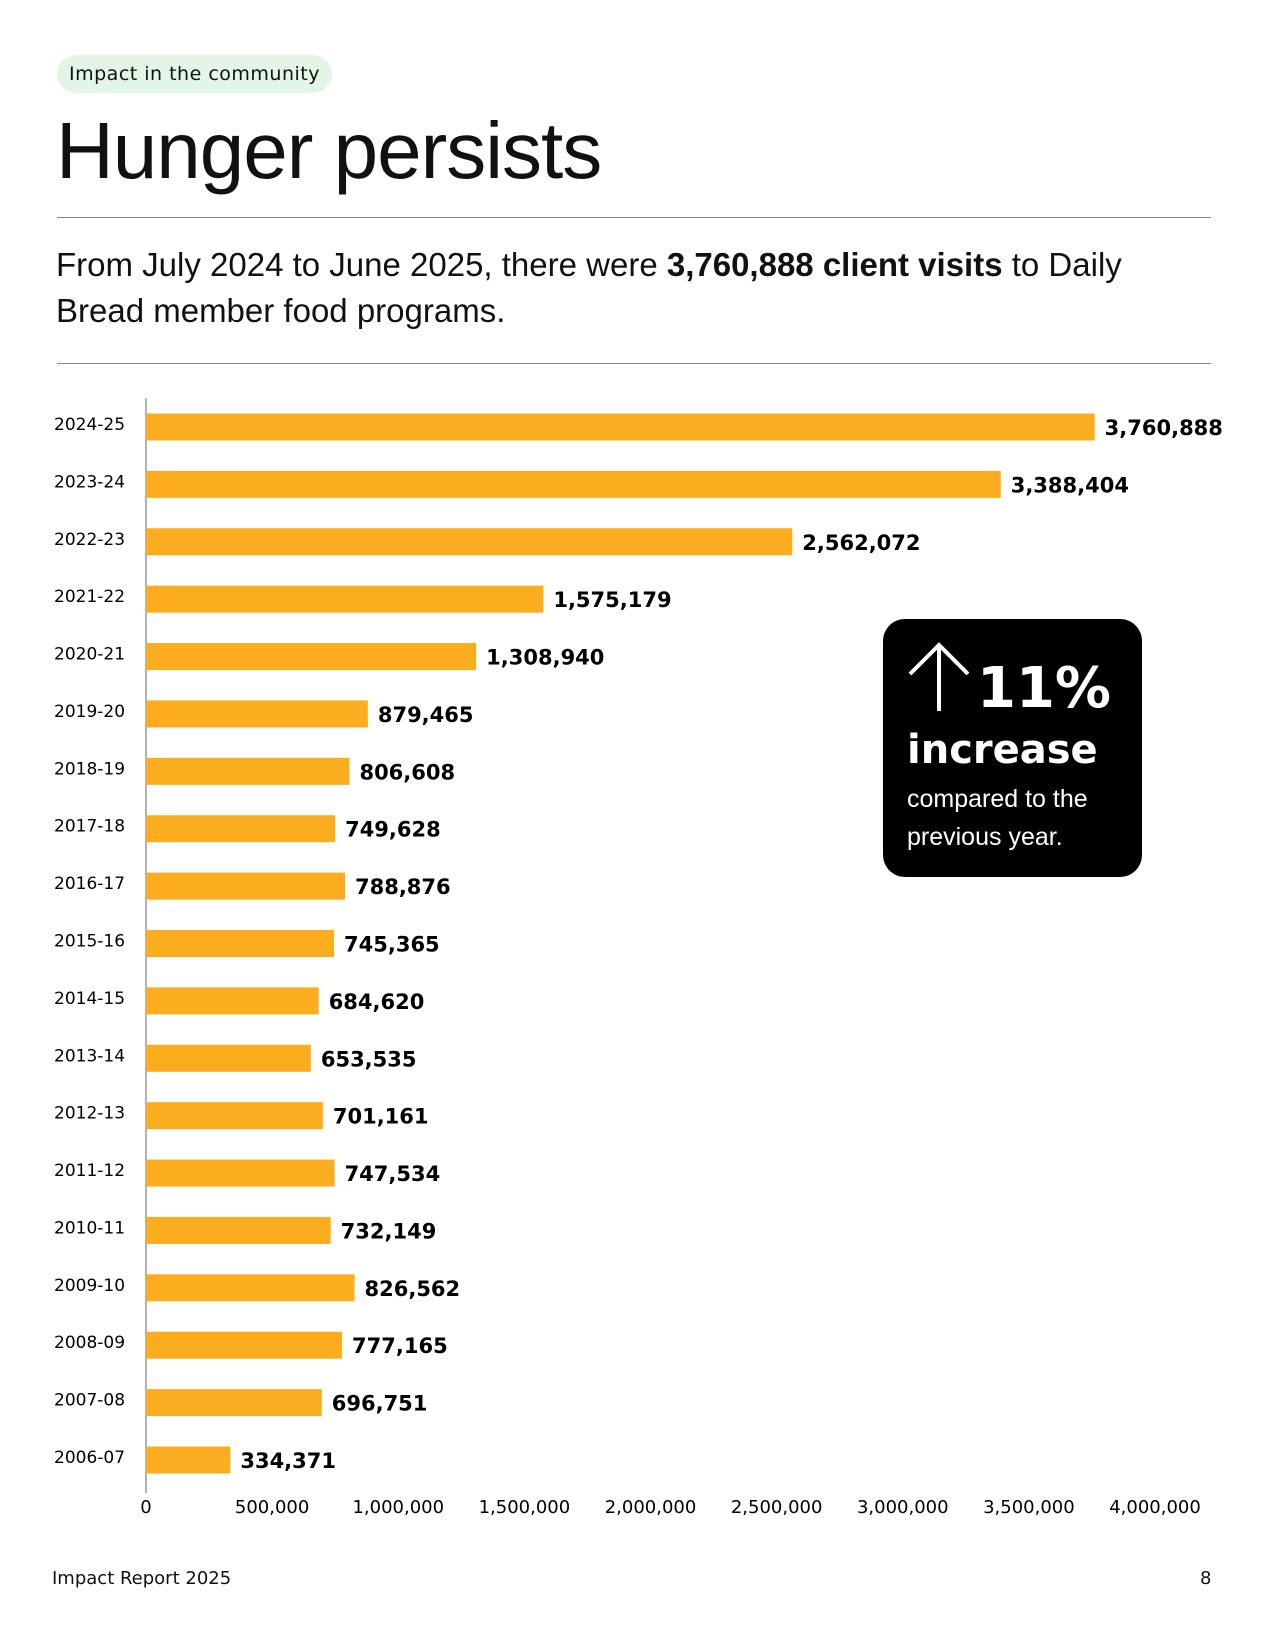 This screenshot has height=1650, width=1275. Describe the element at coordinates (903, 1507) in the screenshot. I see `x-tick-label: 3,000,000` at that location.